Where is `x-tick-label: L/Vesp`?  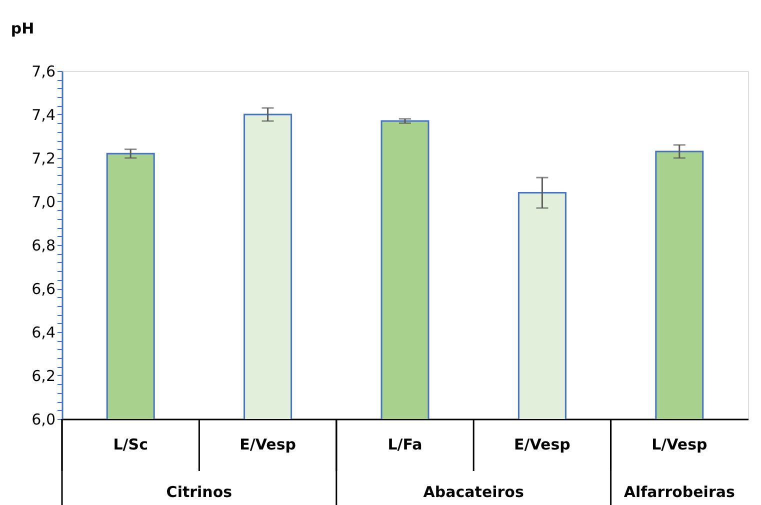 x-tick-label: L/Vesp is located at coordinates (680, 445).